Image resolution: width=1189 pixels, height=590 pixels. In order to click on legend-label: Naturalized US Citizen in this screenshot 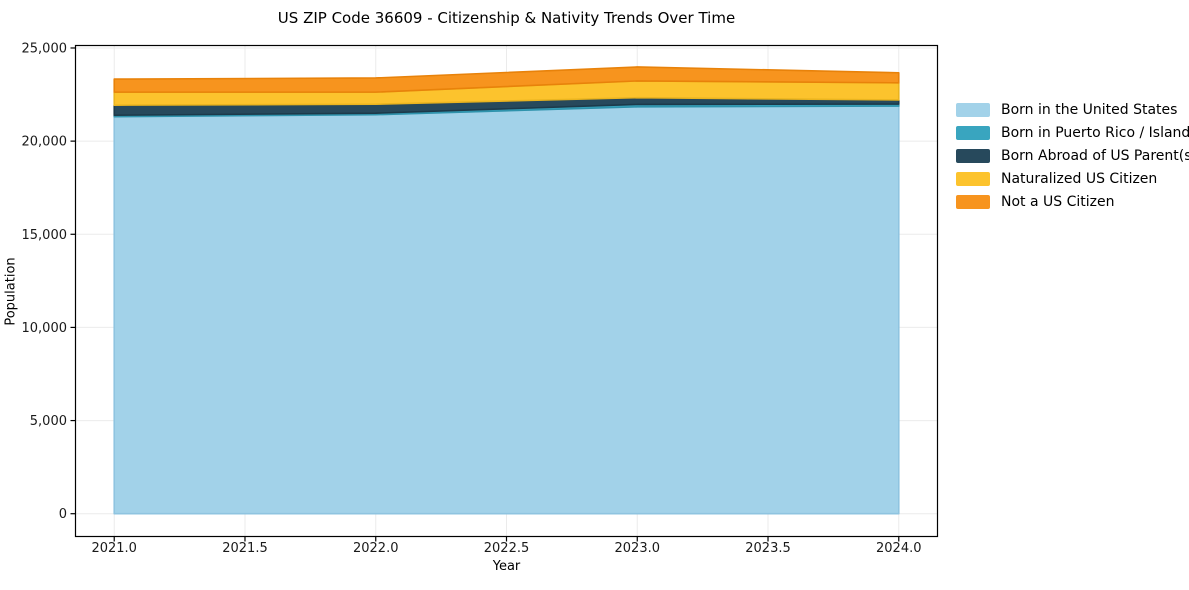, I will do `click(1079, 179)`.